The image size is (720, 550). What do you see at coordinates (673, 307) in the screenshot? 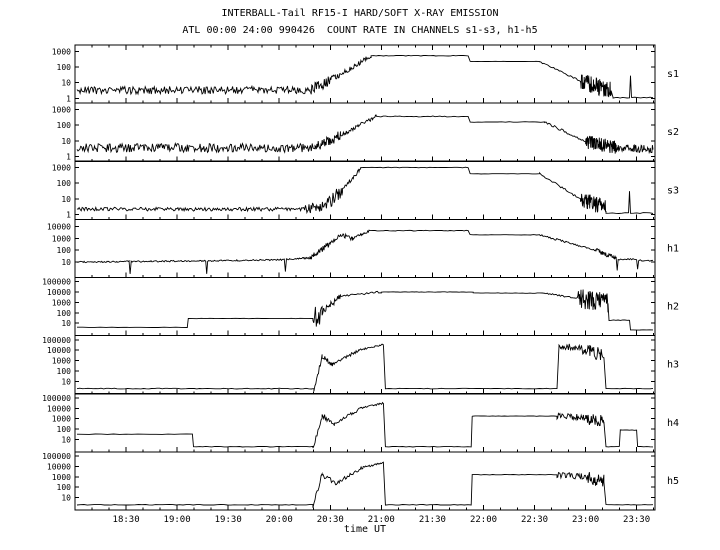
I see `channel-label-h2: h2` at bounding box center [673, 307].